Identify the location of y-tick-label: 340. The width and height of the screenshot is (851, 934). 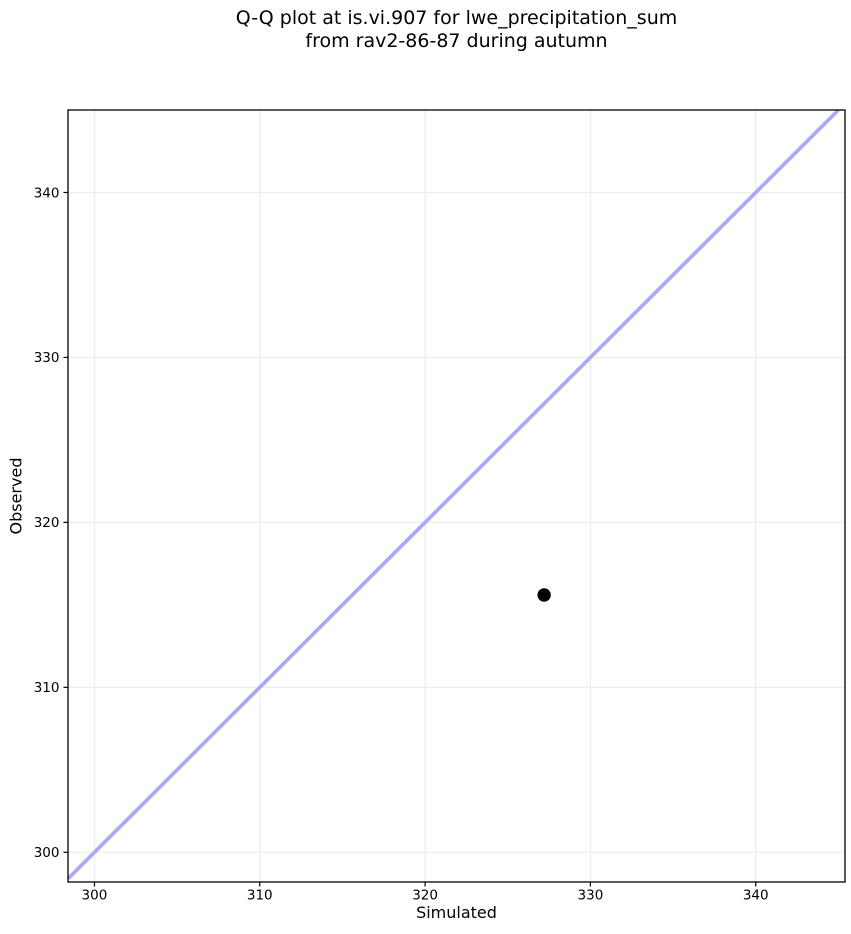
(47, 193).